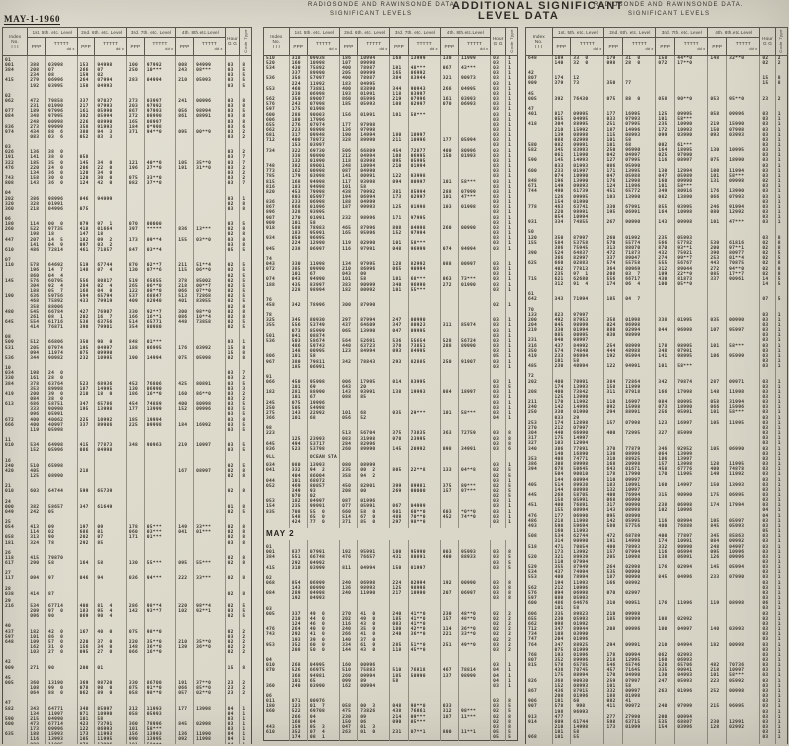 The width and height of the screenshot is (789, 746). What do you see at coordinates (127, 245) in the screenshot?
I see `table-row: 141 04 9 097 03 2 03 8` at bounding box center [127, 245].